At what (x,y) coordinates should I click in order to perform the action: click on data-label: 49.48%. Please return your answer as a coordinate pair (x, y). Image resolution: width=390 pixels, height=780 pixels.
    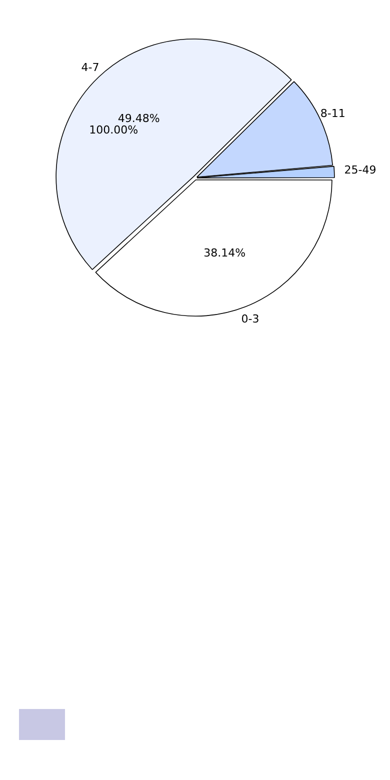
    Looking at the image, I should click on (139, 118).